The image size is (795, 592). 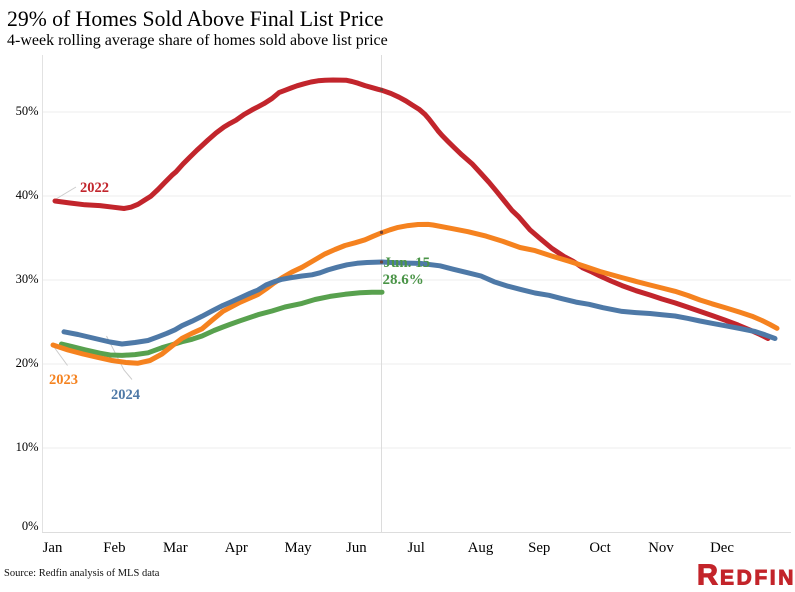 What do you see at coordinates (27, 363) in the screenshot?
I see `svg-text: 20%` at bounding box center [27, 363].